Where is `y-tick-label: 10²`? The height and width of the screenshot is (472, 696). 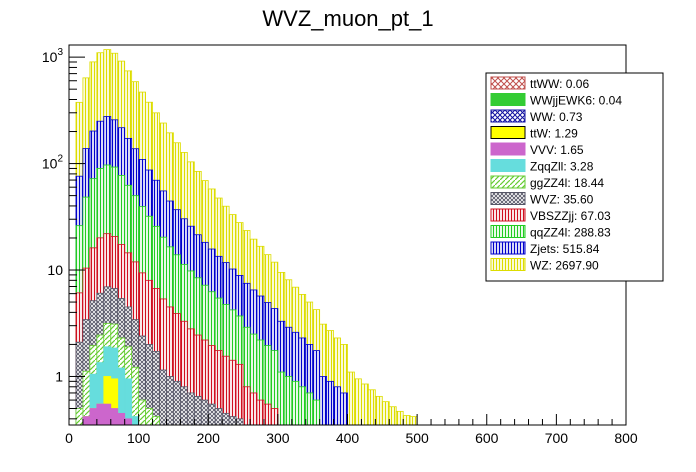 y-tick-label: 10² is located at coordinates (53, 163).